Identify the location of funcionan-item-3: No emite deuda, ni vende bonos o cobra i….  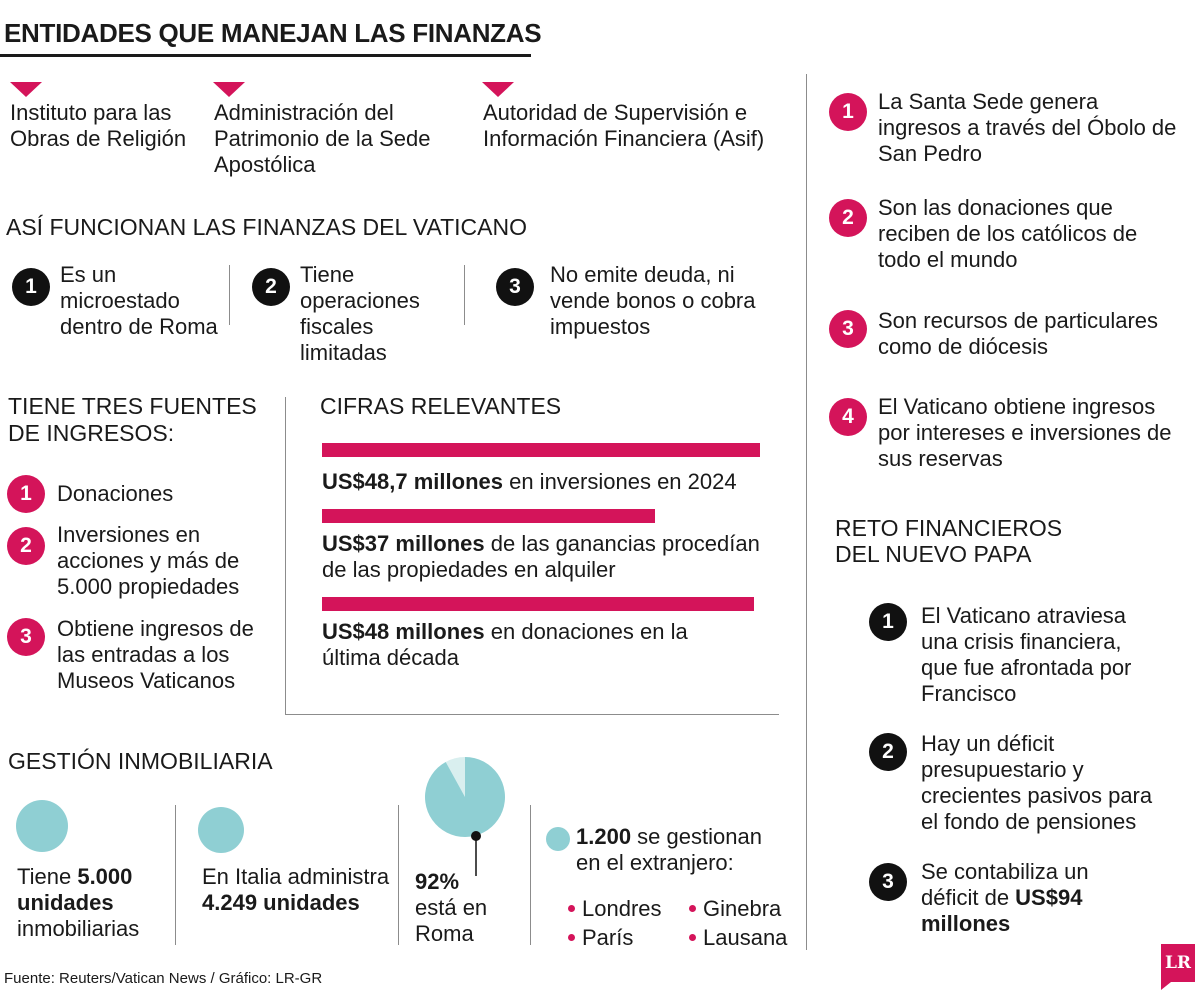
(653, 300).